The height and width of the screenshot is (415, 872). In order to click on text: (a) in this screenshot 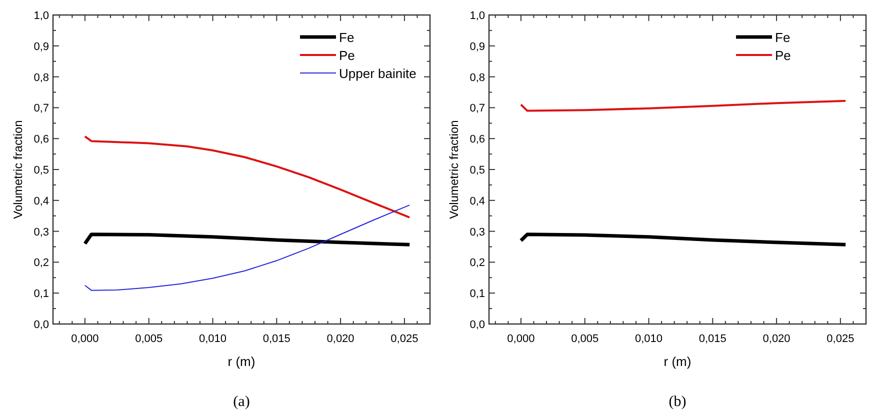, I will do `click(241, 402)`.